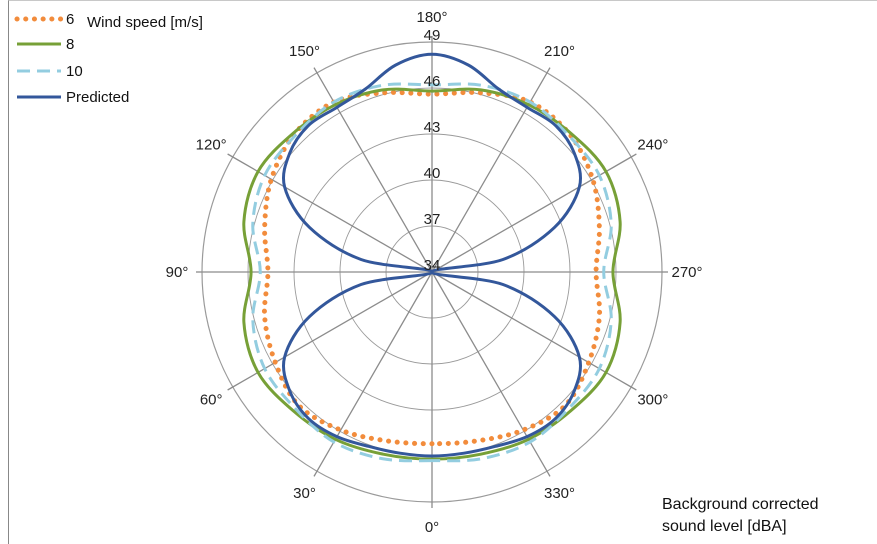 This screenshot has width=877, height=544. What do you see at coordinates (740, 516) in the screenshot?
I see `y-unit-note: Background corrected sound level [dBA]` at bounding box center [740, 516].